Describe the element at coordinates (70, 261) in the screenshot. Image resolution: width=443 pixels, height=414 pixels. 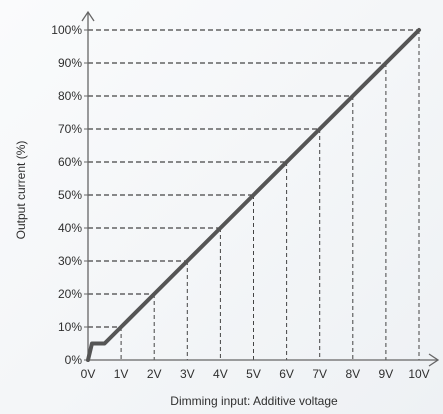
I see `y-tick-label: 30%` at that location.